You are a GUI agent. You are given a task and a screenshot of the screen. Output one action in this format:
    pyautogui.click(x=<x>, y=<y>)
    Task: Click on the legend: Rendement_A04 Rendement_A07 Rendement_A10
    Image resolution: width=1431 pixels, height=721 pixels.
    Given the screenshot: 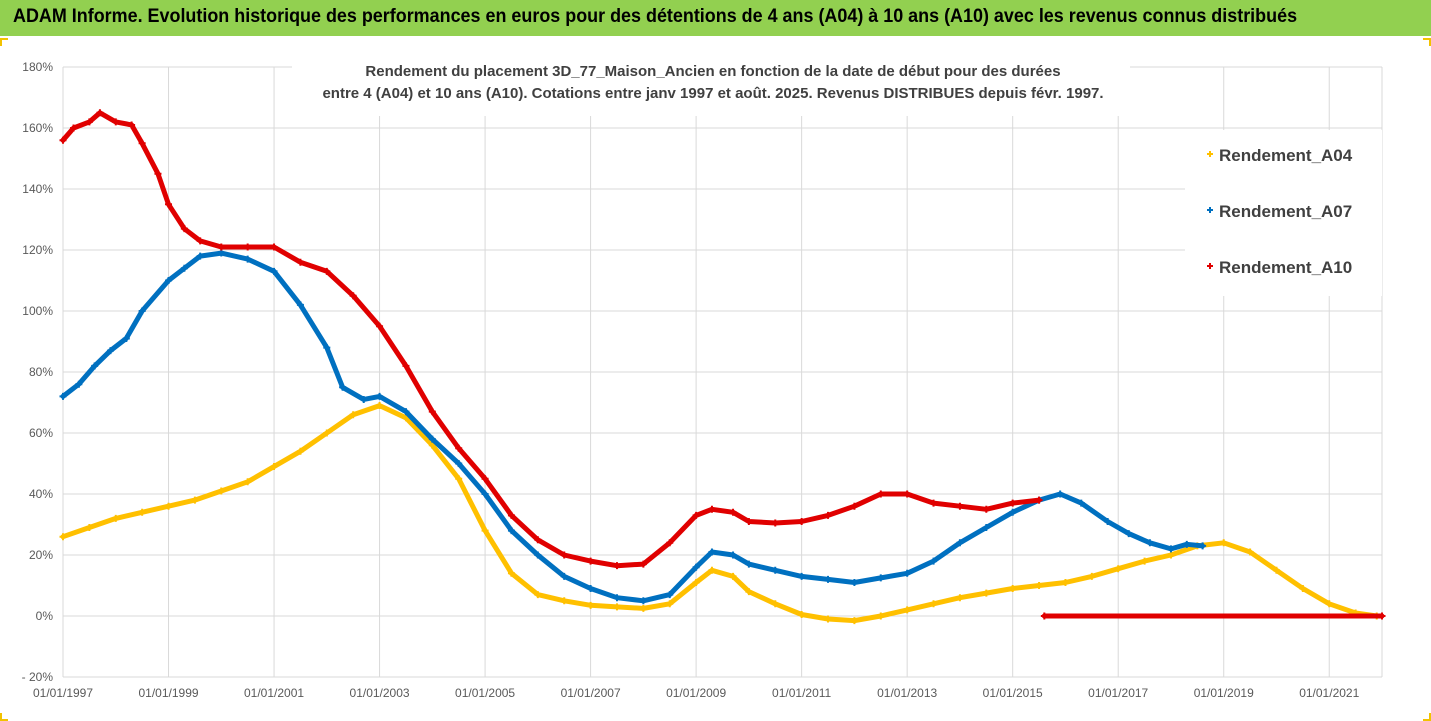 What is the action you would take?
    pyautogui.click(x=1283, y=213)
    